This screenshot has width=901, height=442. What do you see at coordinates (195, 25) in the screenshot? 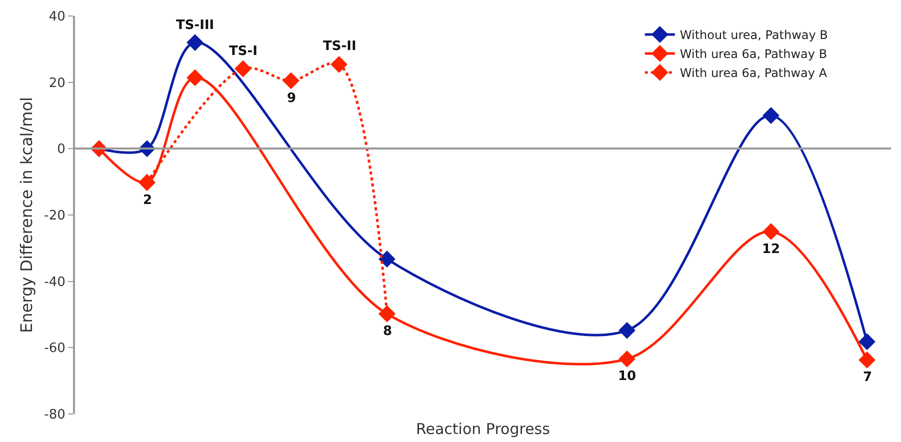
I see `annotation: TS-III` at bounding box center [195, 25].